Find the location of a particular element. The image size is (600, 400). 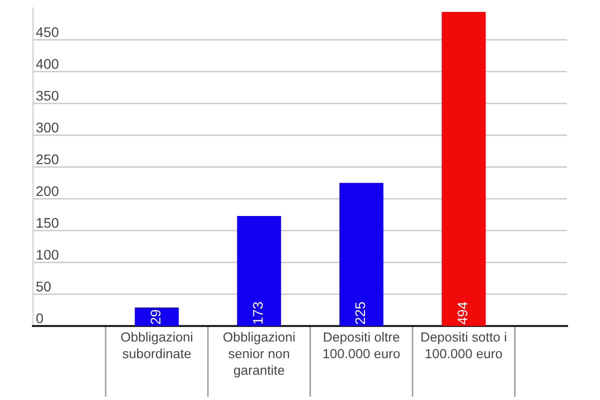

y-tick-label: 400 is located at coordinates (47, 64).